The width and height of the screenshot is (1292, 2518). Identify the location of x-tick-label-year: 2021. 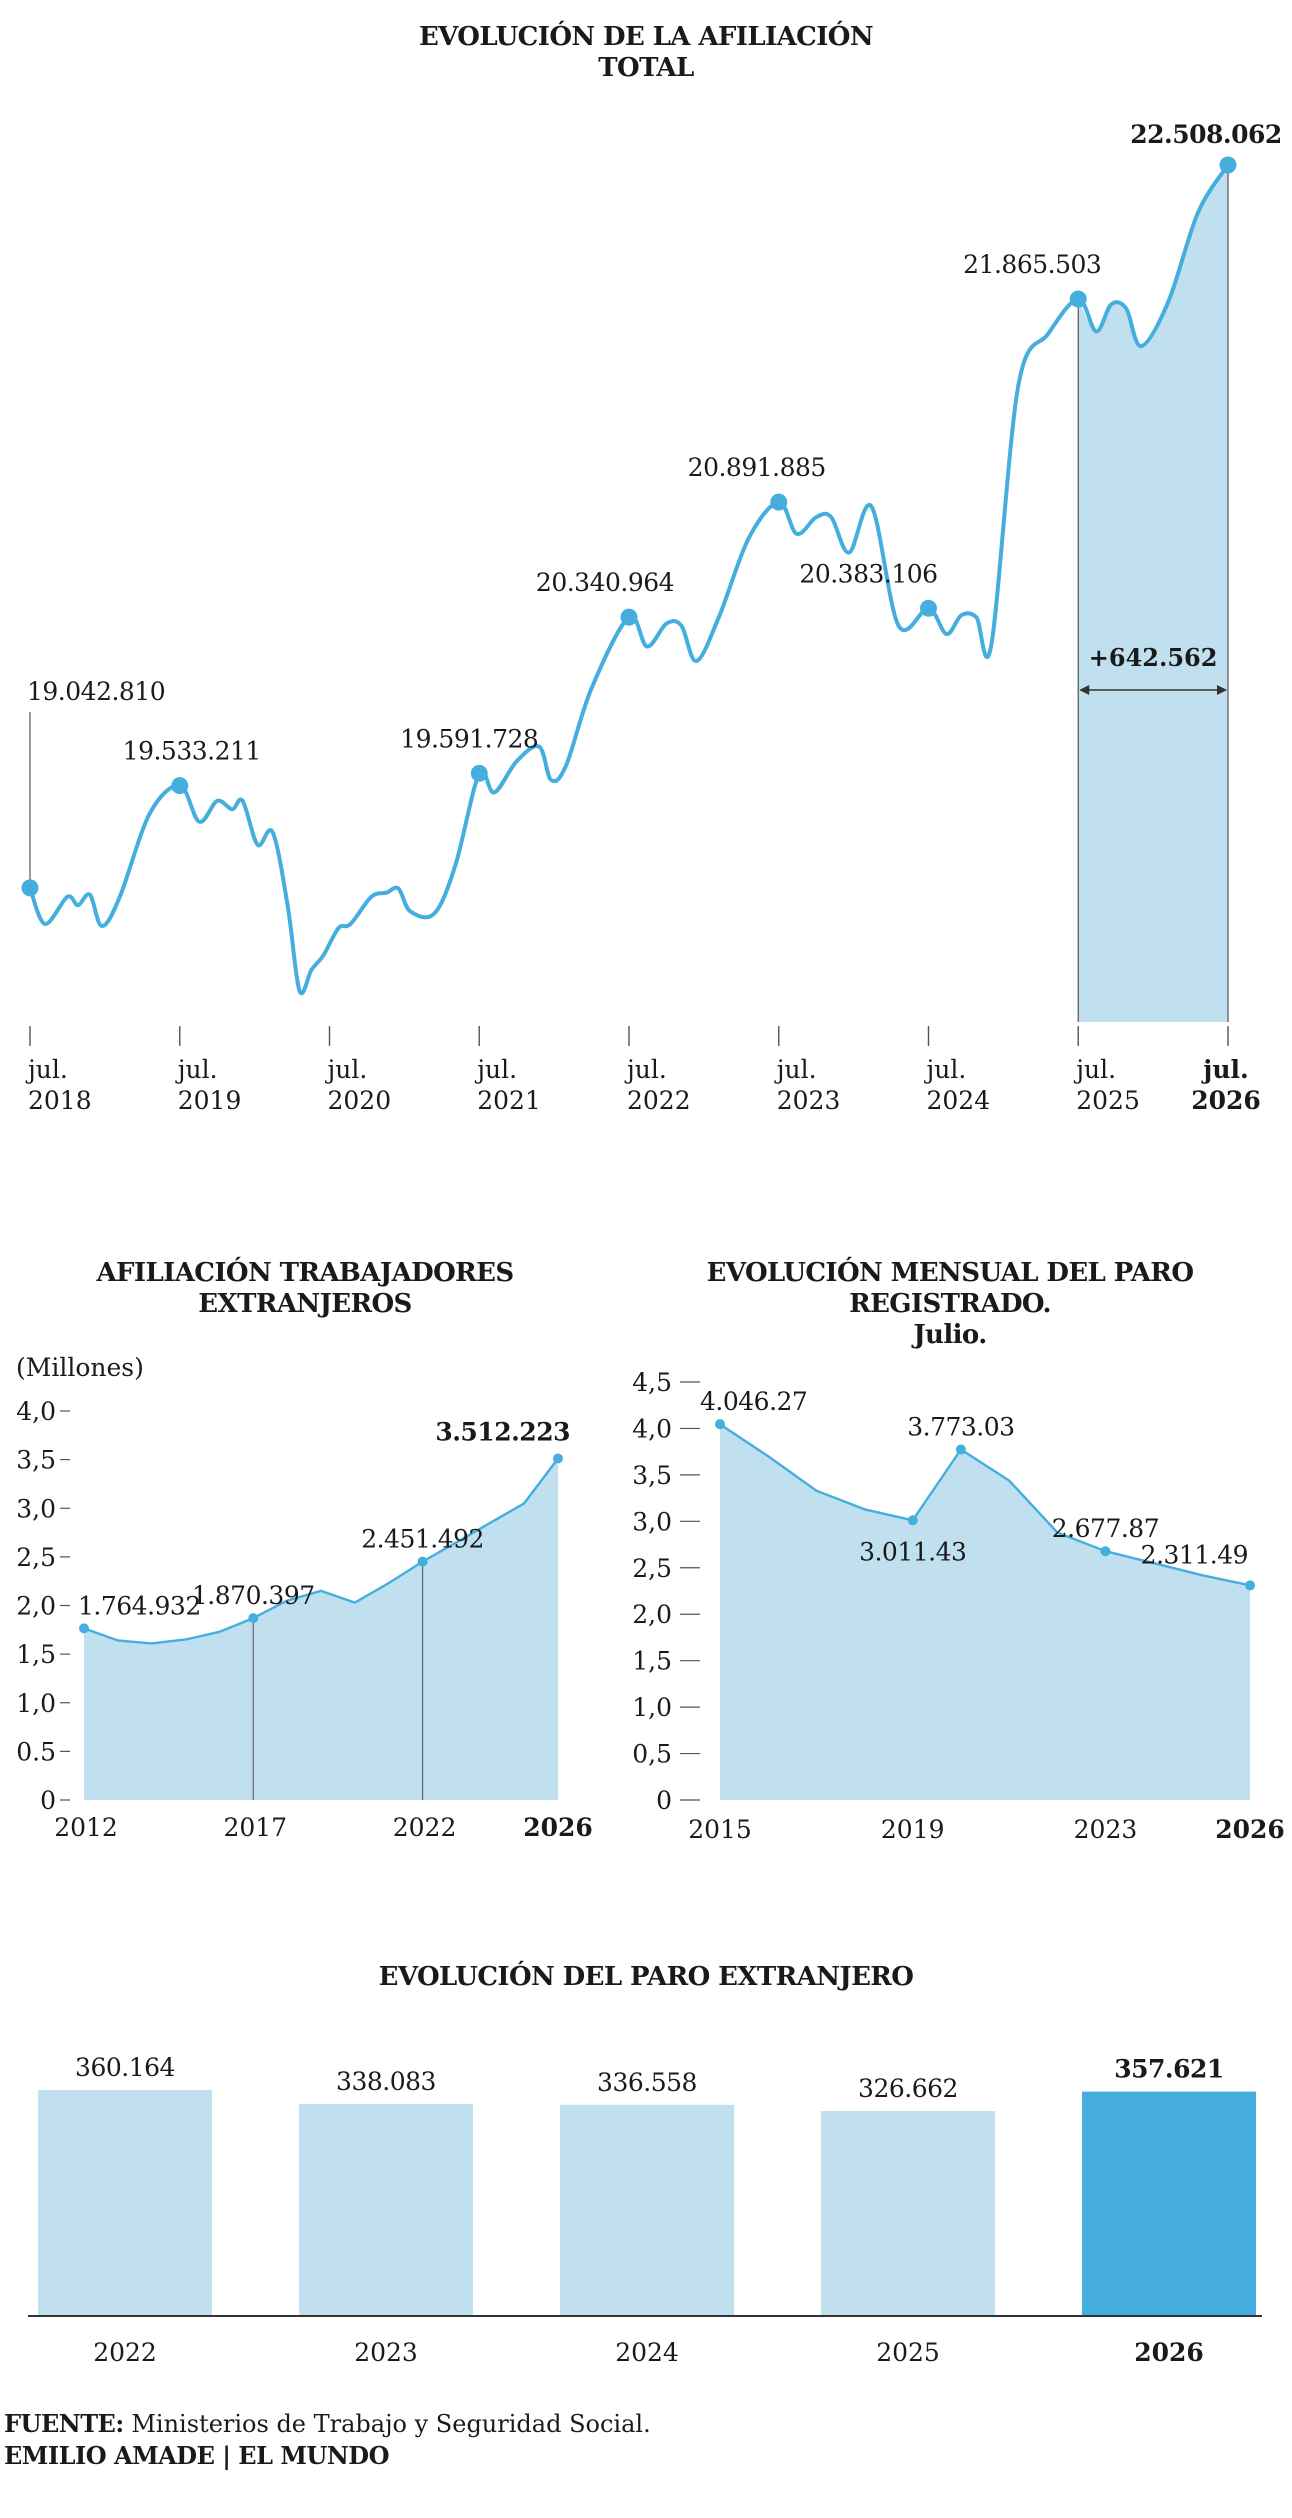
(509, 1100).